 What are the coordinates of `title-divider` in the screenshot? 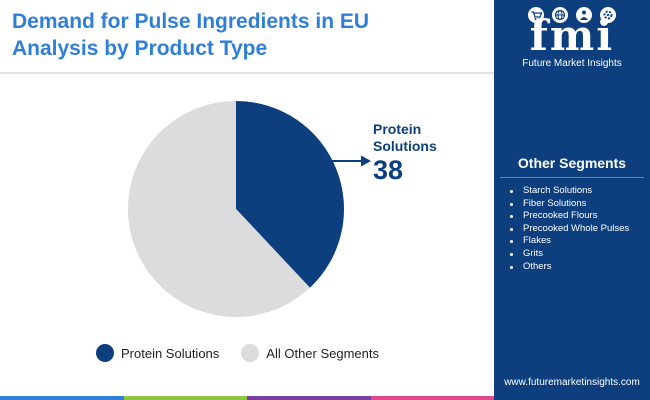 It's located at (247, 73).